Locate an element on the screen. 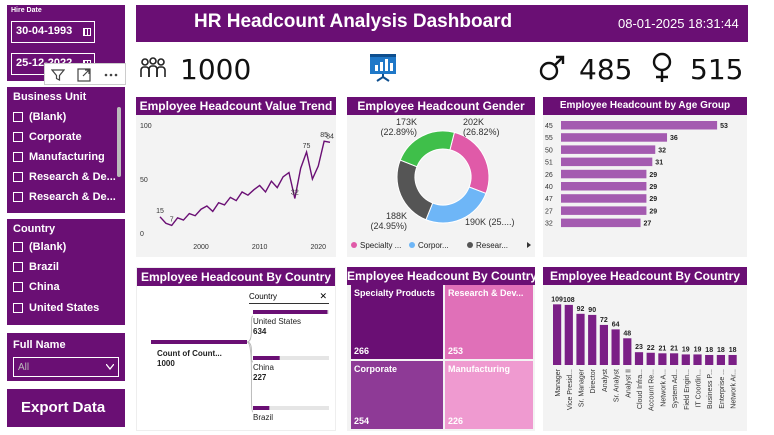  bar-value-label: 27 is located at coordinates (648, 224).